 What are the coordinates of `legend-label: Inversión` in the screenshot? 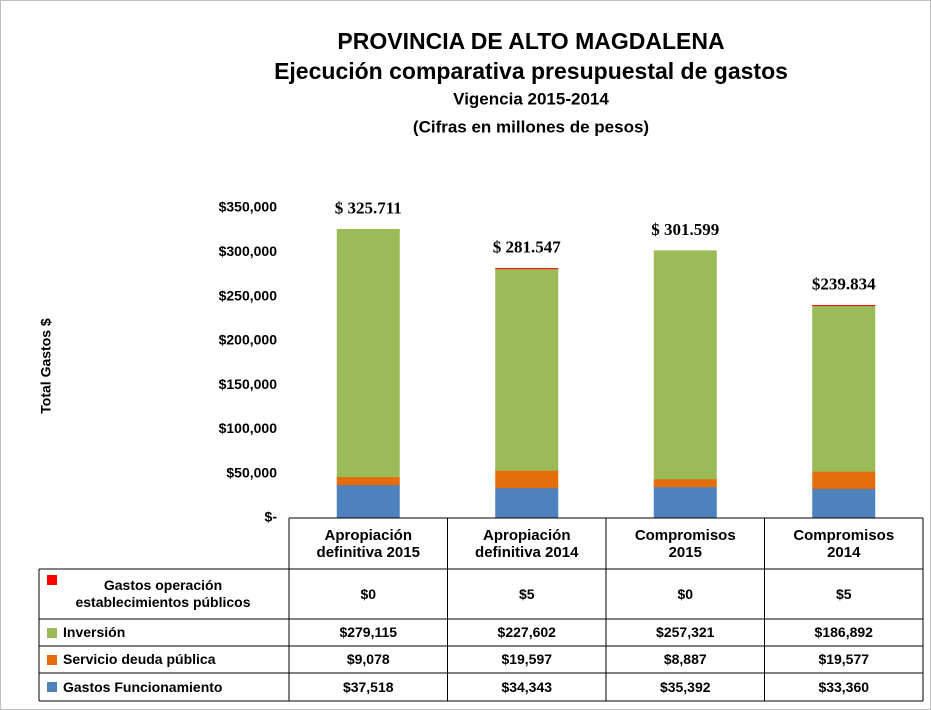 It's located at (94, 632).